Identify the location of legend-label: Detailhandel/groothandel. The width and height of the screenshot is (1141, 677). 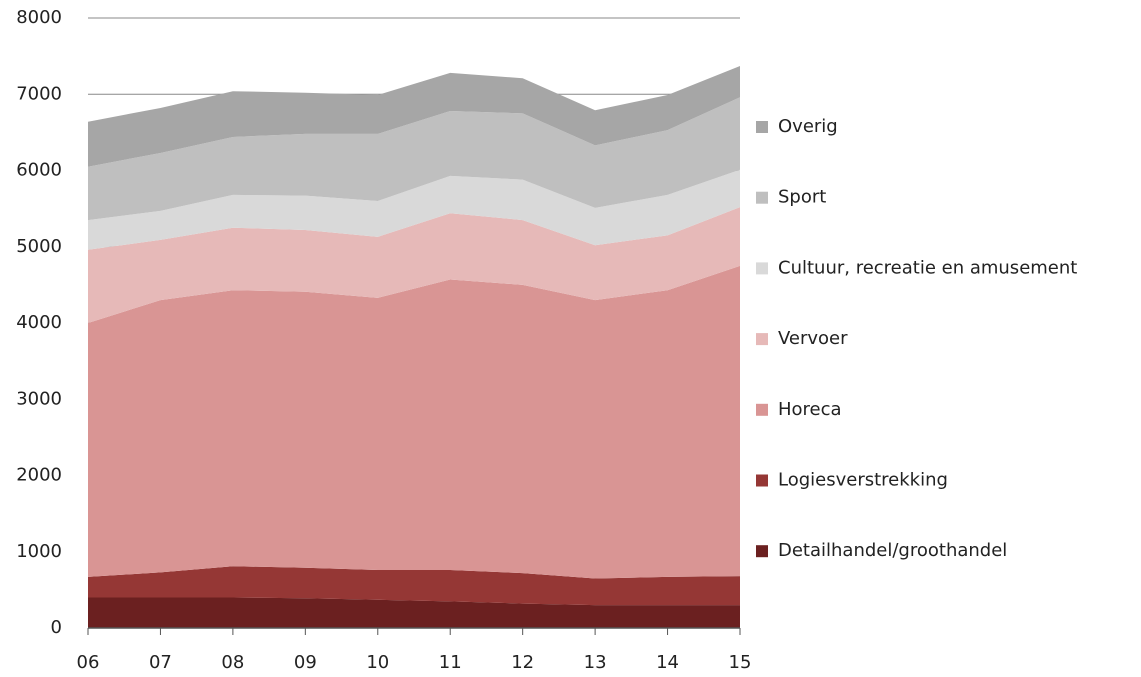
(892, 550).